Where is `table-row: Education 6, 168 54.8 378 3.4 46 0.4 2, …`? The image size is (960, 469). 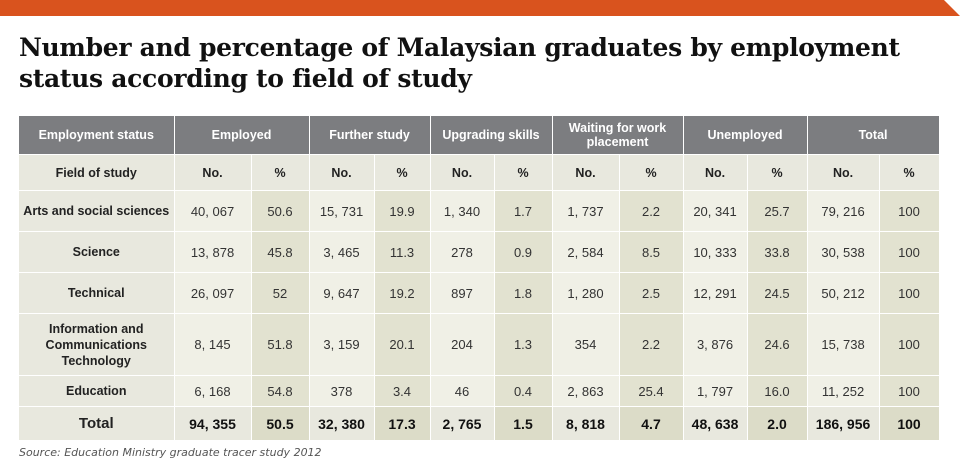 table-row: Education 6, 168 54.8 378 3.4 46 0.4 2, … is located at coordinates (479, 391).